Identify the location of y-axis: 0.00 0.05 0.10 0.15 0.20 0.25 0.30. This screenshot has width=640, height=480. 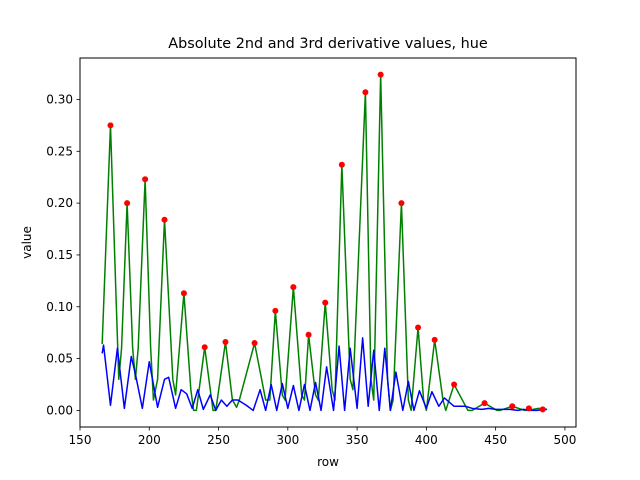
(63, 254).